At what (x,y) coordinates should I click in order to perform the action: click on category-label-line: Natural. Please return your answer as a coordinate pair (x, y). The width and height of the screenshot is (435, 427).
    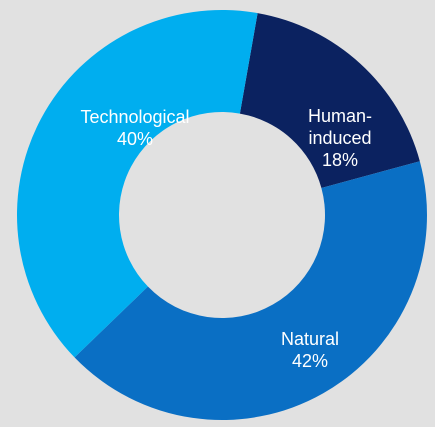
    Looking at the image, I should click on (310, 339).